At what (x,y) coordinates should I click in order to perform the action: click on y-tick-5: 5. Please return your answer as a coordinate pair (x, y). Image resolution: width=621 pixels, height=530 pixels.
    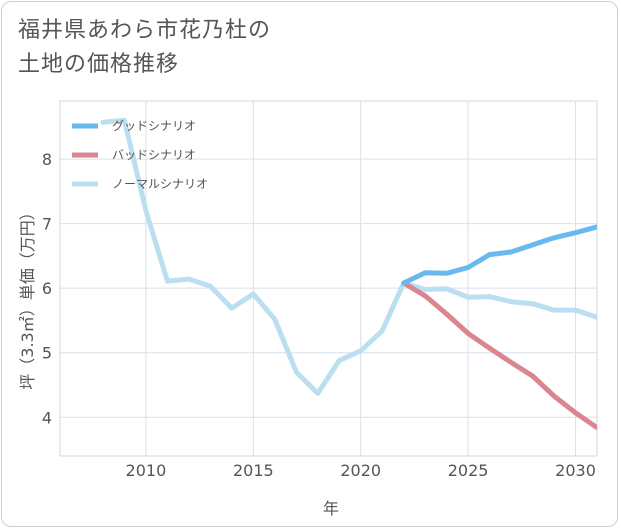
    Looking at the image, I should click on (47, 353).